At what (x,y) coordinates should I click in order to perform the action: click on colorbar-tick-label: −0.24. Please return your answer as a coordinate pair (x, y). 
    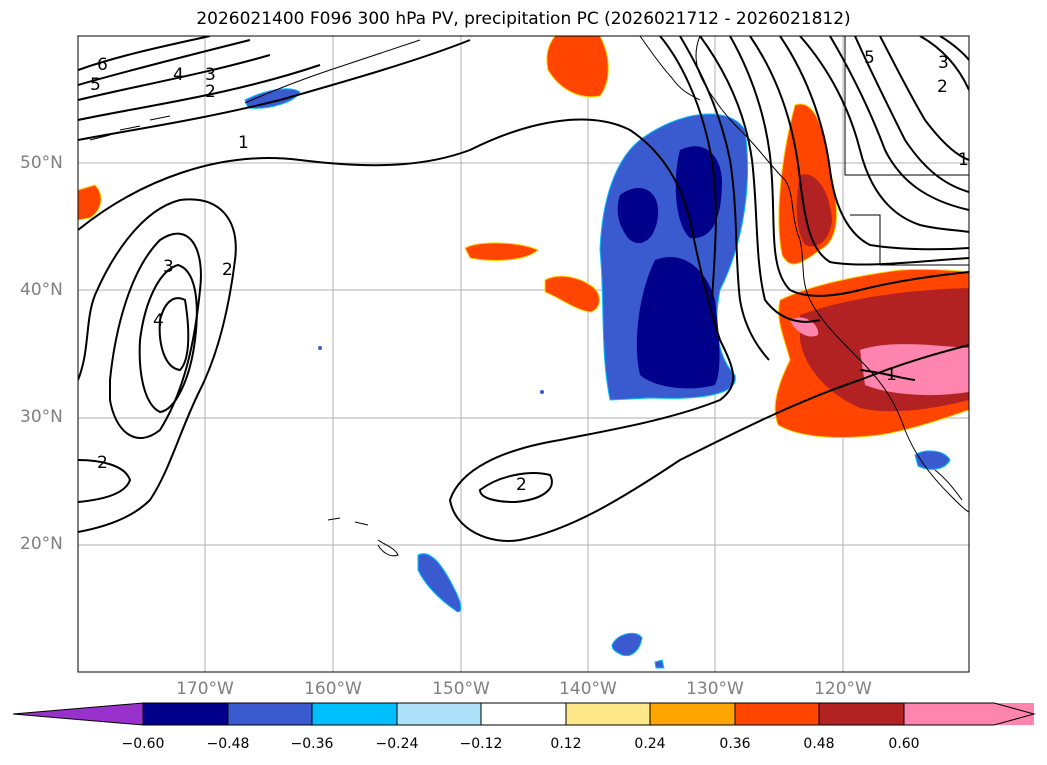
    Looking at the image, I should click on (397, 744).